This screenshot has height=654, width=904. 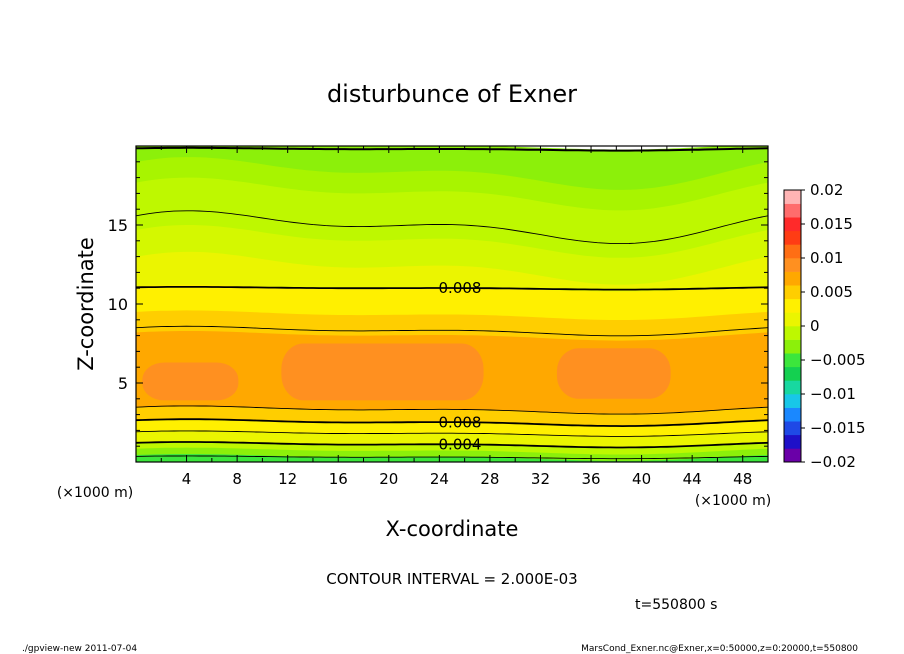 What do you see at coordinates (815, 326) in the screenshot?
I see `colorbar-tick-label: 0` at bounding box center [815, 326].